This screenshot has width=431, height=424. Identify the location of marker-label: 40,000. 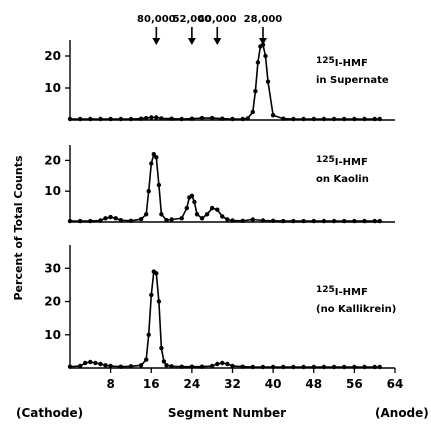
(217, 19).